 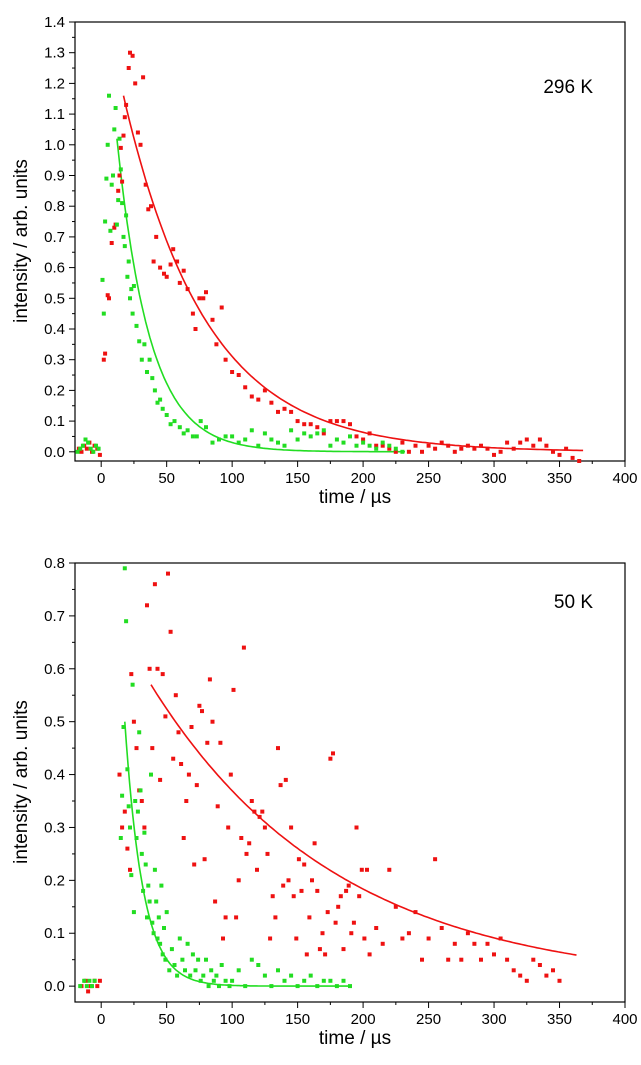 What do you see at coordinates (54, 53) in the screenshot?
I see `y-tick-label: 1.3` at bounding box center [54, 53].